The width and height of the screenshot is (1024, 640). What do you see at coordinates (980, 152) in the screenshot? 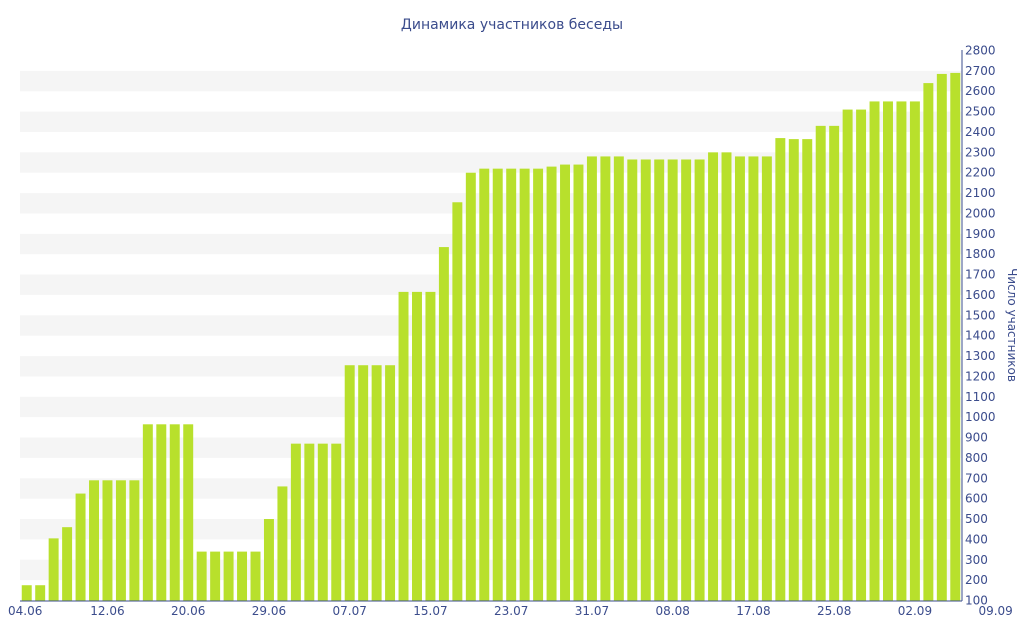
I see `y-tick-label: 2300` at bounding box center [980, 152].